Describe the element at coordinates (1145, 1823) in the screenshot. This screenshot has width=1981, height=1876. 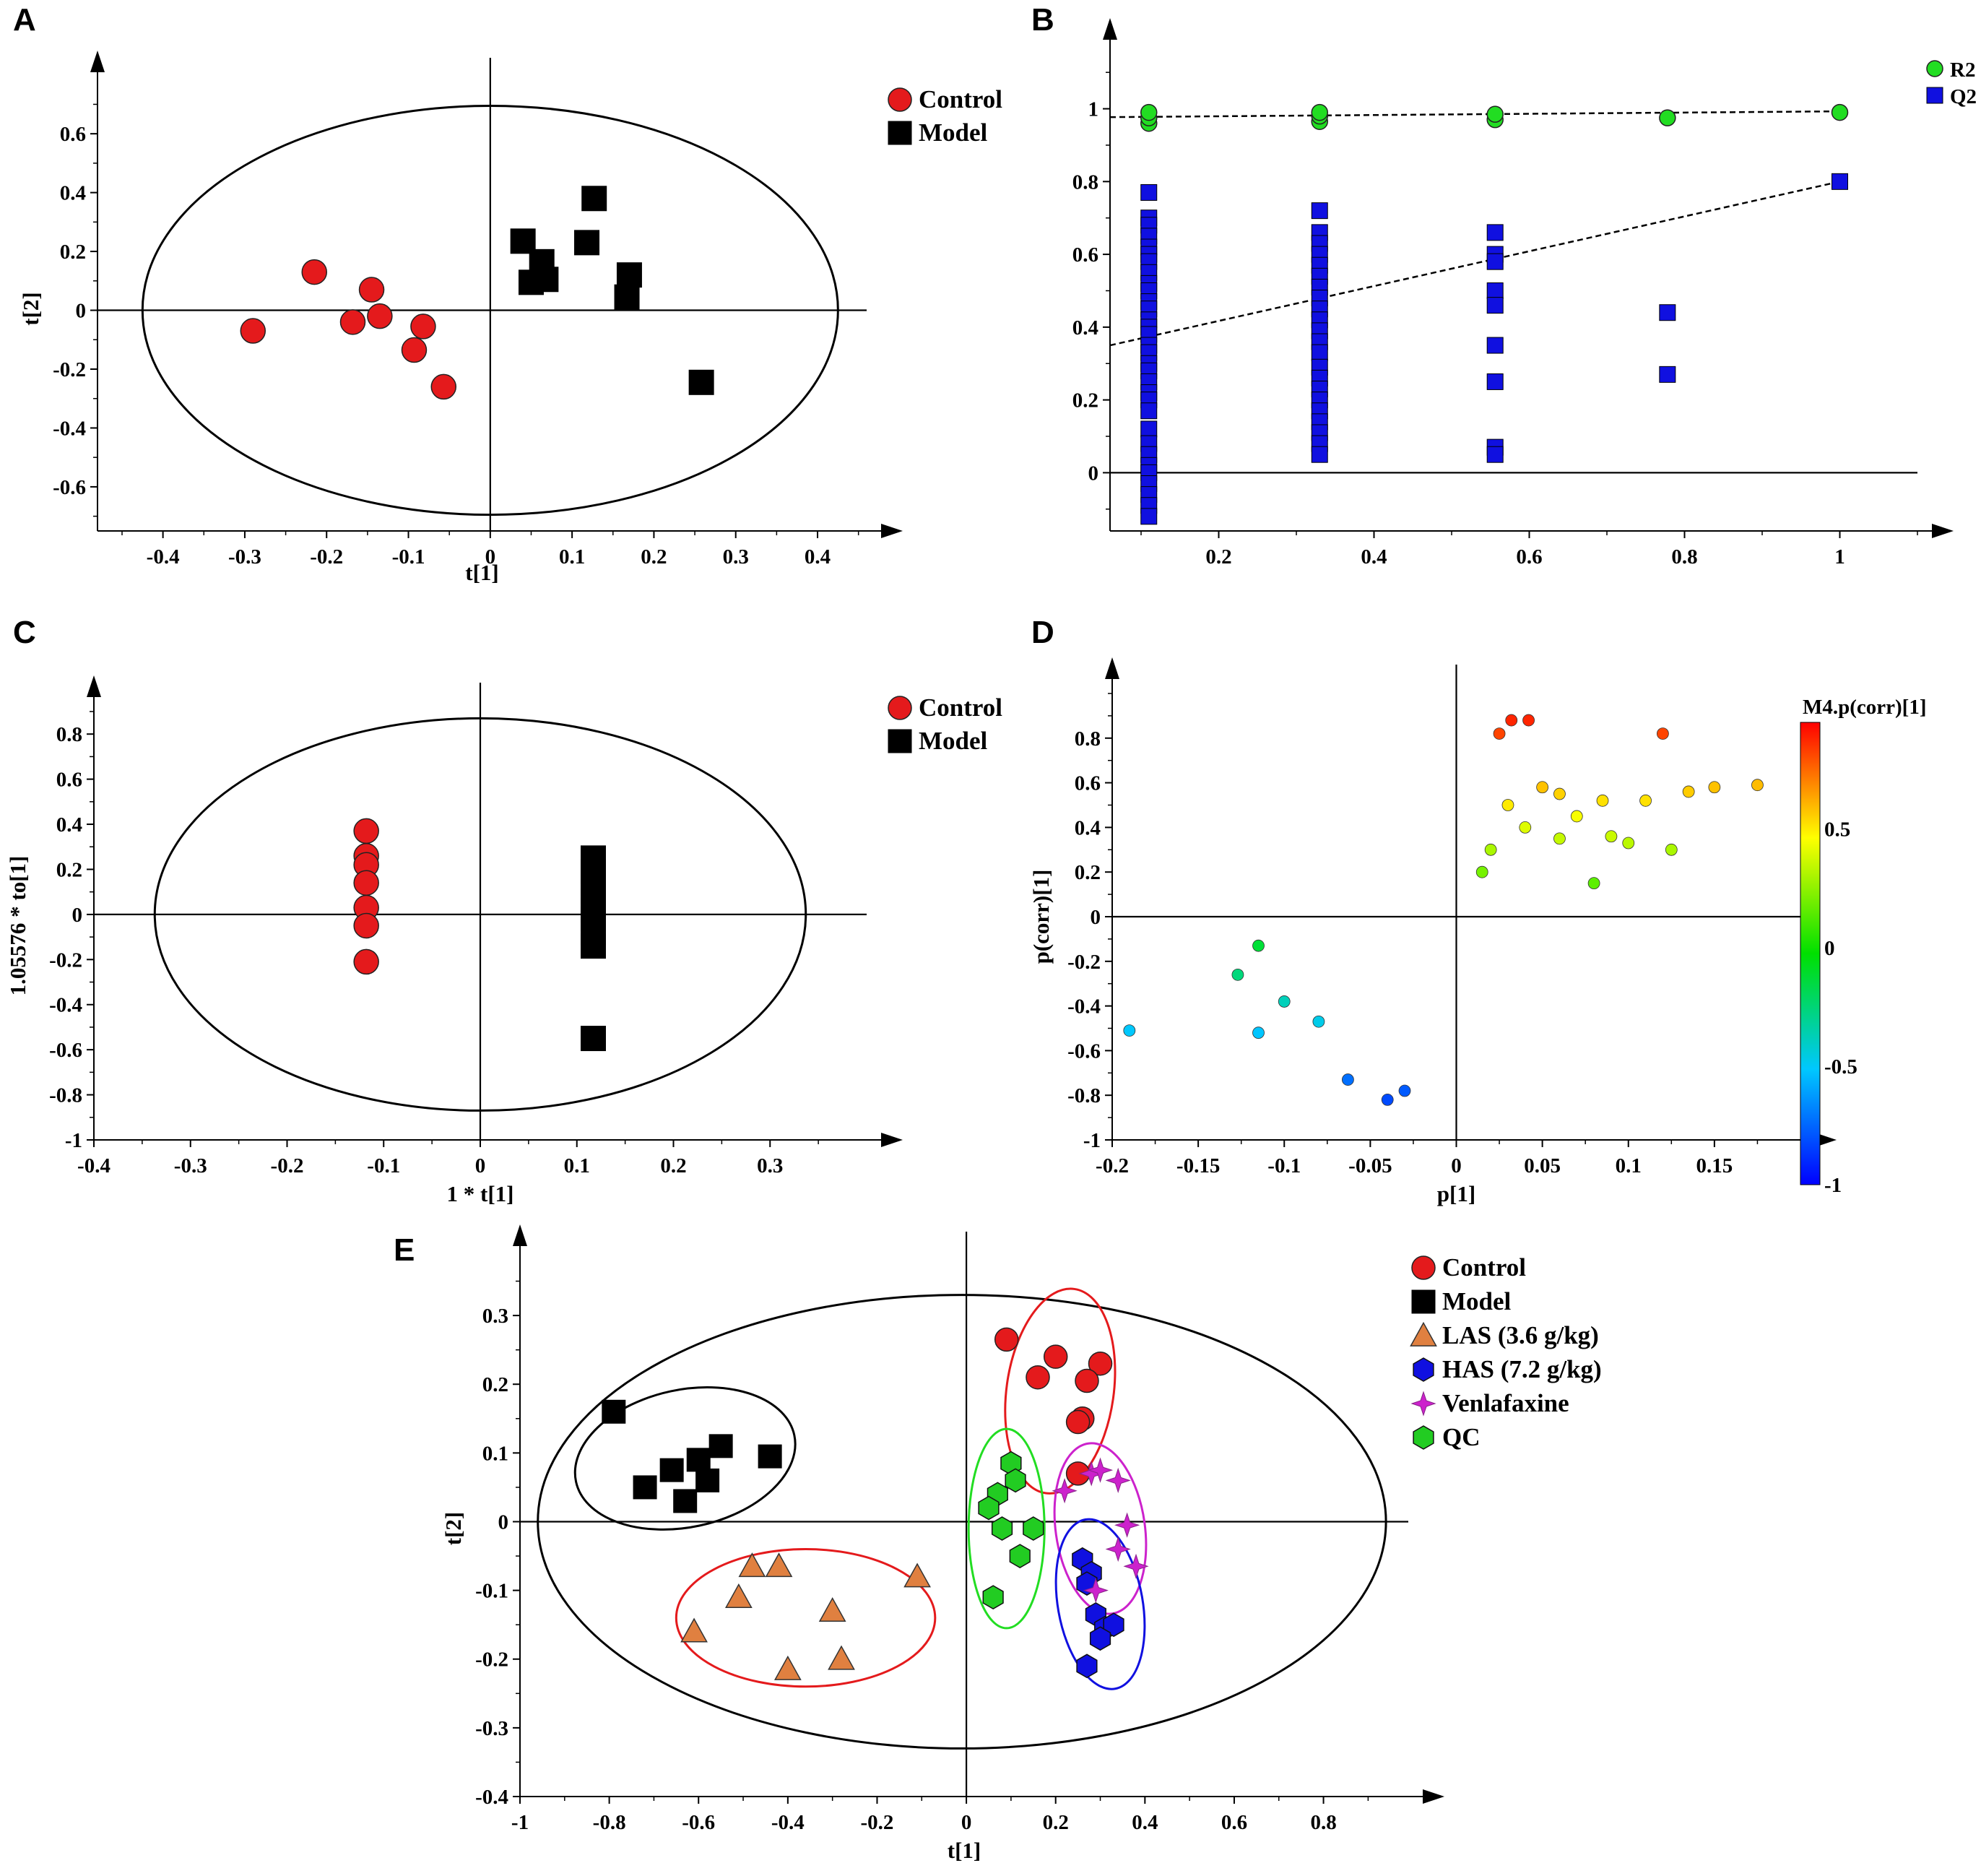
I see `x-tick-label: 0.4` at that location.